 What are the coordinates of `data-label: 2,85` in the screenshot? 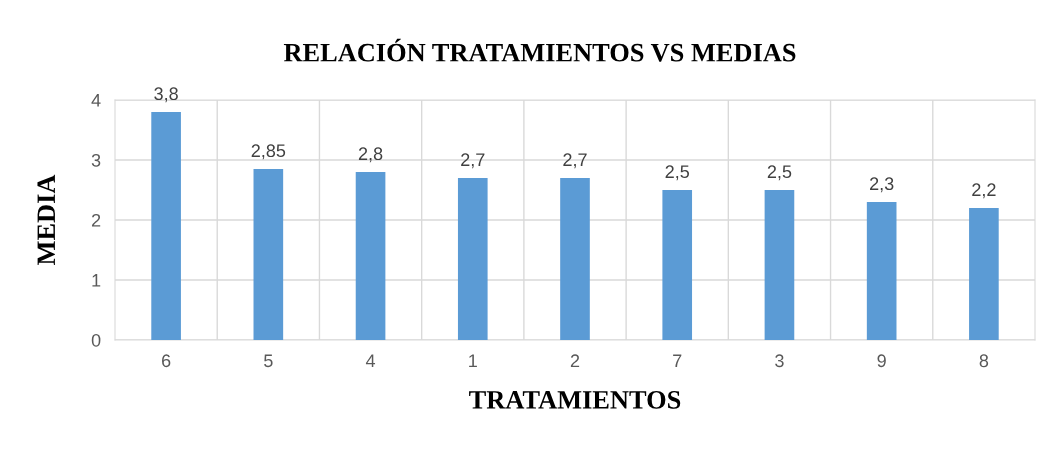 It's located at (268, 152).